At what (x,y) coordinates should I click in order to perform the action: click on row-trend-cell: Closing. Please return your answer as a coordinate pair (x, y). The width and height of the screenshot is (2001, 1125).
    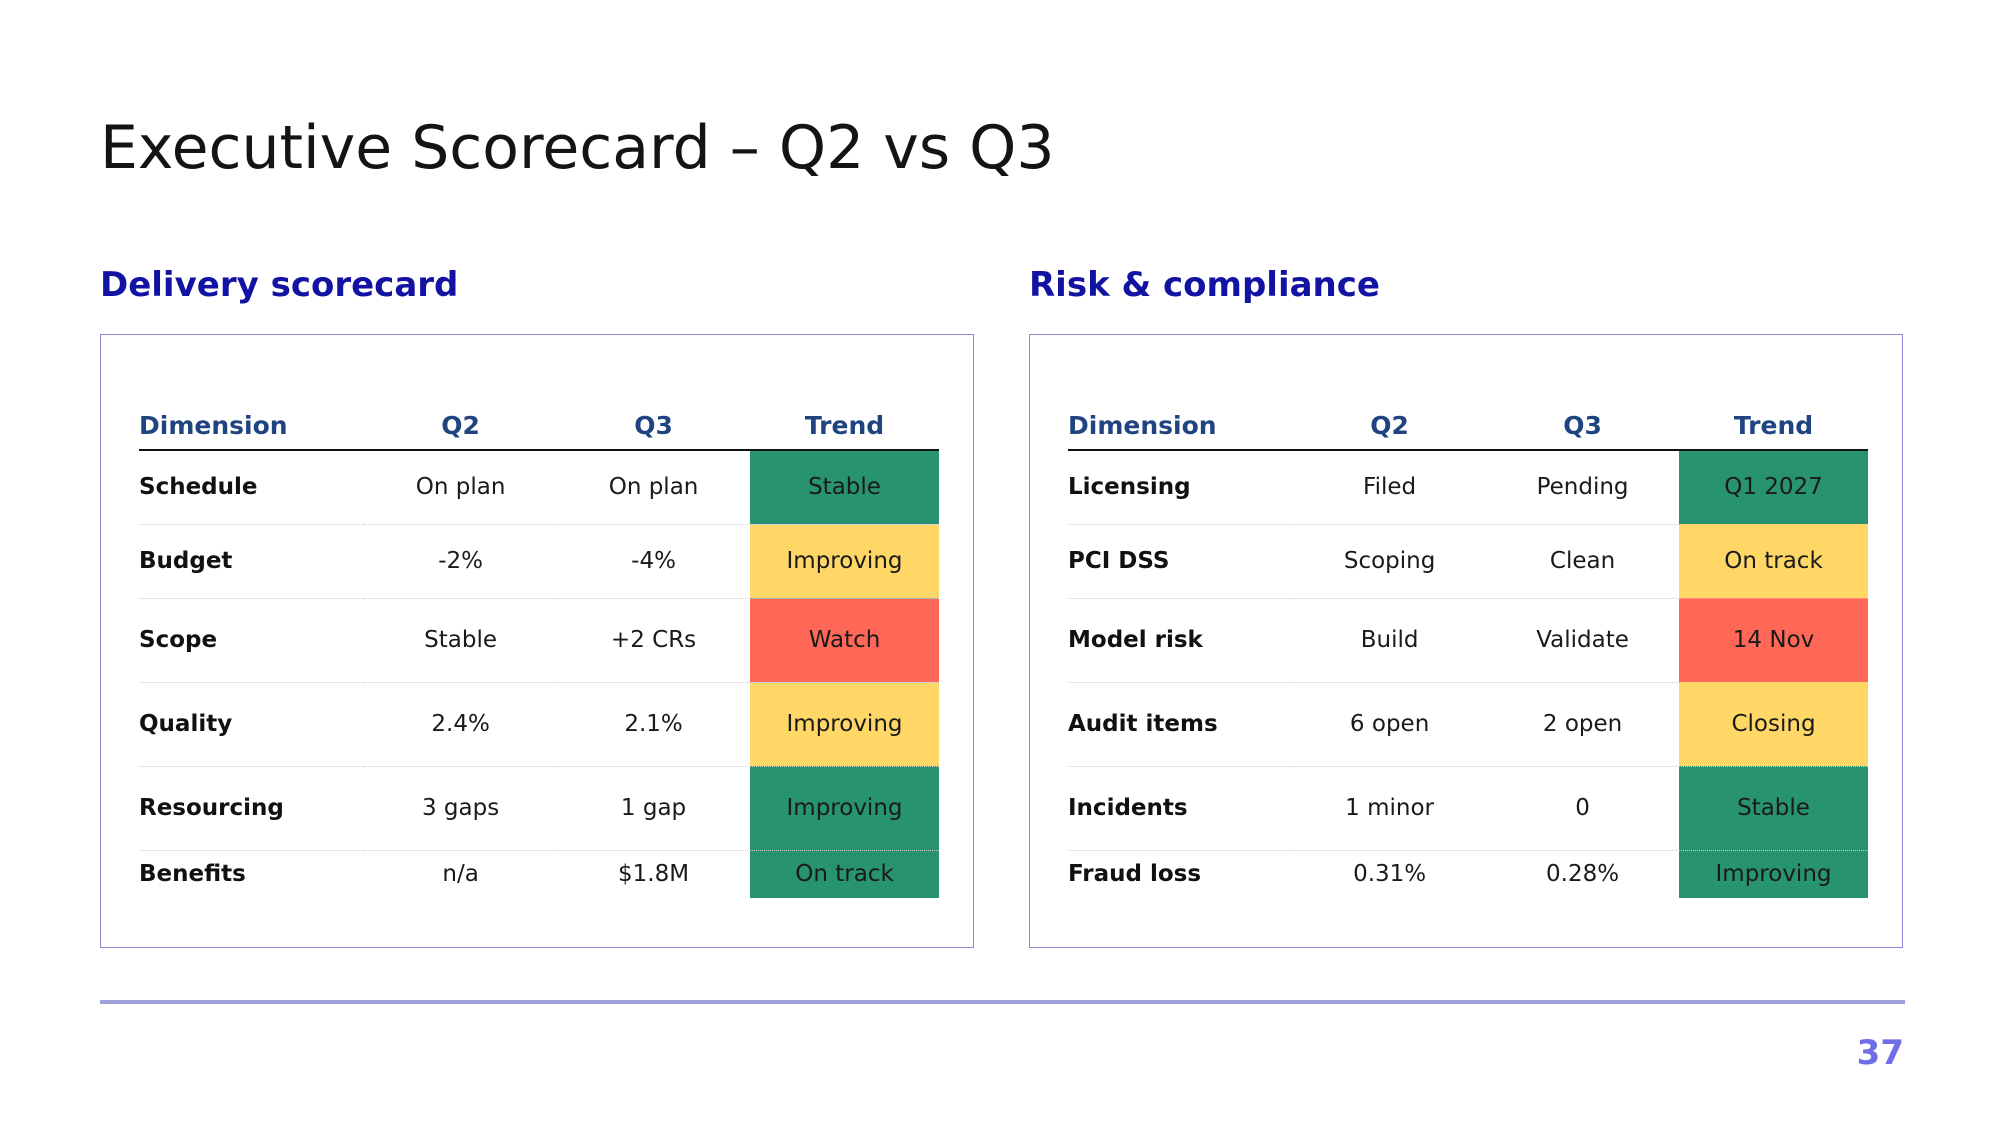
    Looking at the image, I should click on (1773, 724).